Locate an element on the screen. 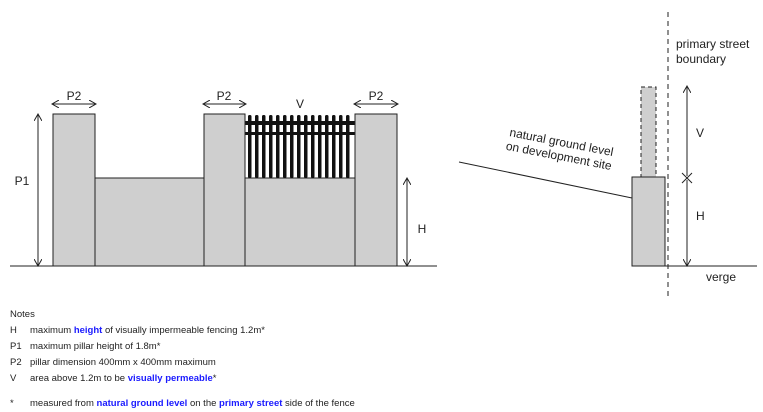 The height and width of the screenshot is (412, 763). p2-left-label: P2 is located at coordinates (74, 96).